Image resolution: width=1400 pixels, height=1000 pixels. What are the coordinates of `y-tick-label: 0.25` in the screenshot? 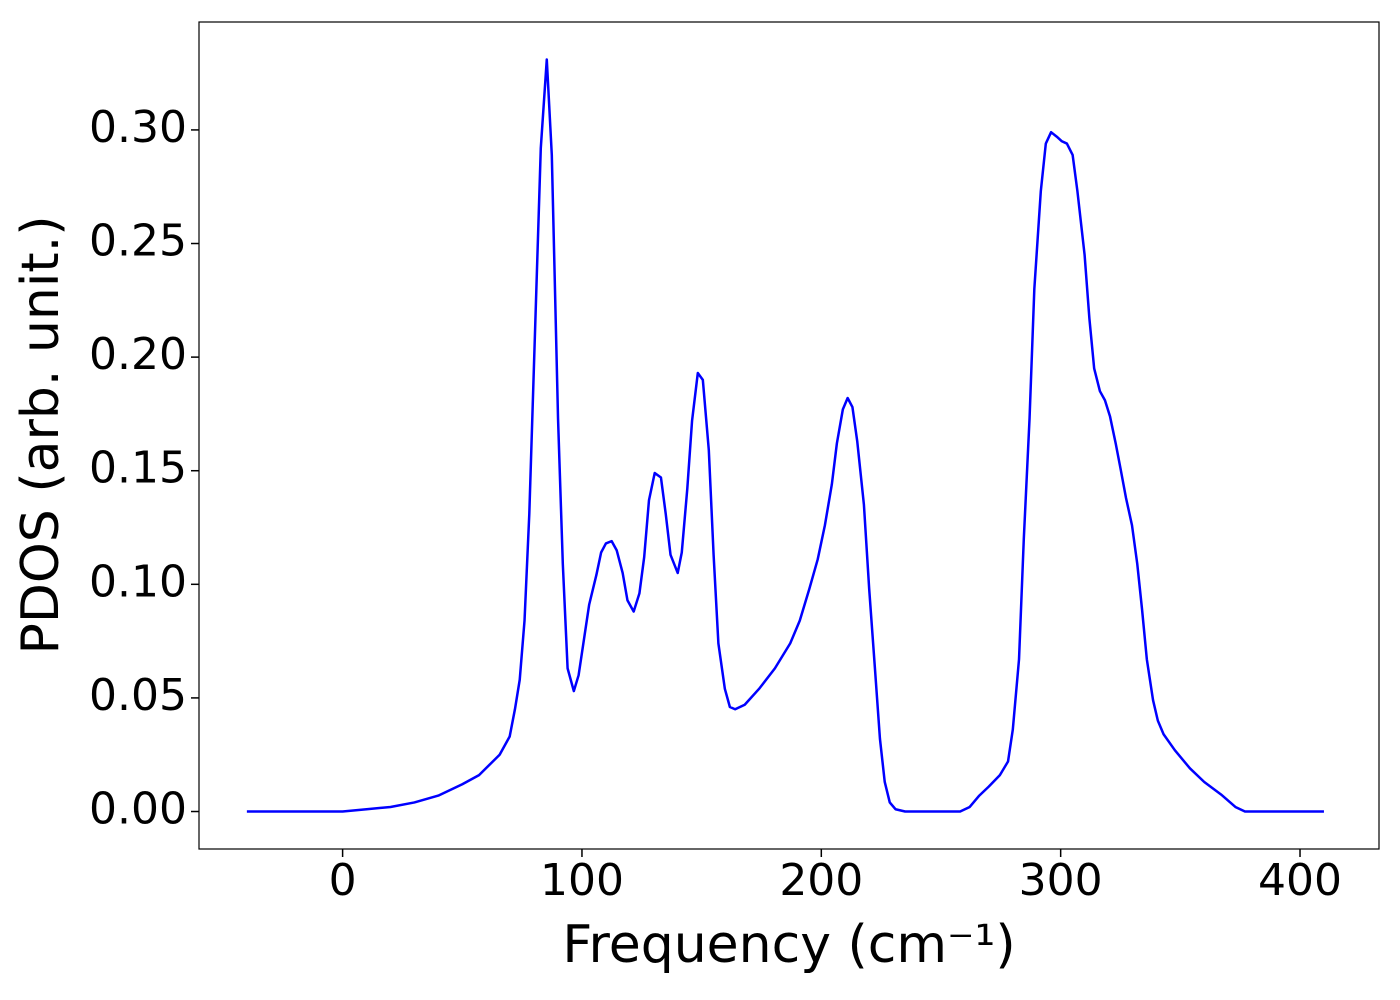 It's located at (138, 241).